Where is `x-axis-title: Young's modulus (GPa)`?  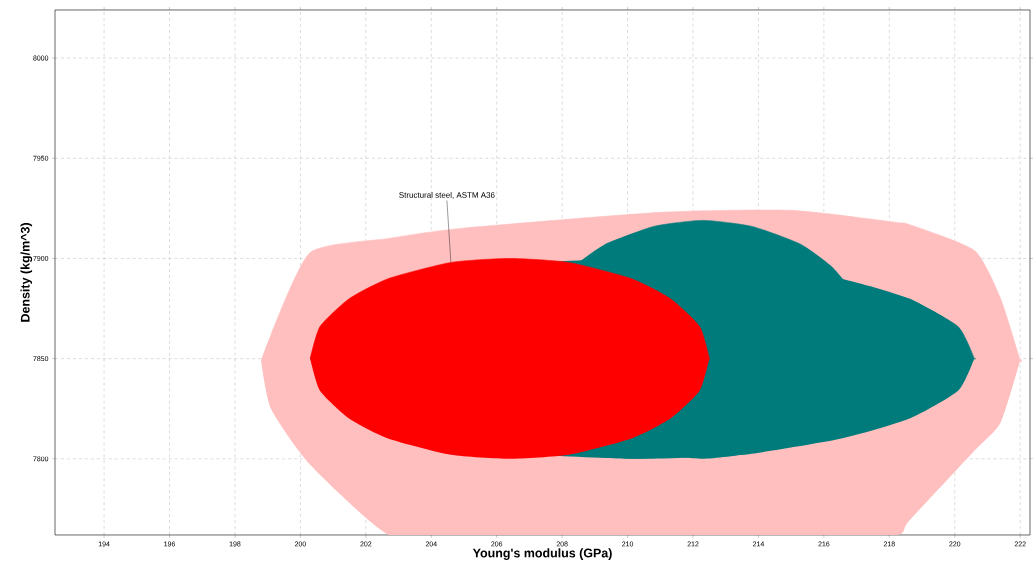 x-axis-title: Young's modulus (GPa) is located at coordinates (542, 554).